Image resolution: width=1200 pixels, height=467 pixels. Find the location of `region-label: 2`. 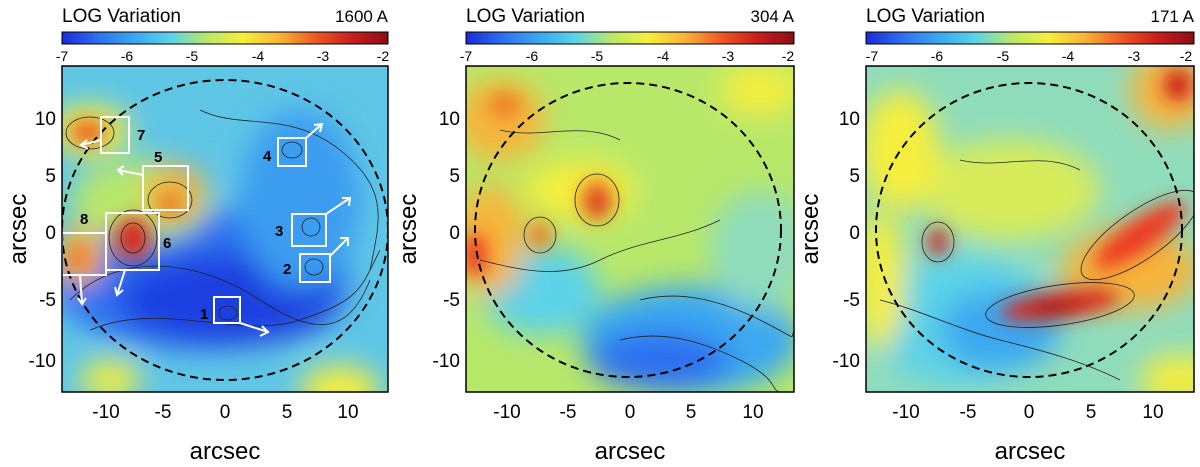

region-label: 2 is located at coordinates (287, 269).